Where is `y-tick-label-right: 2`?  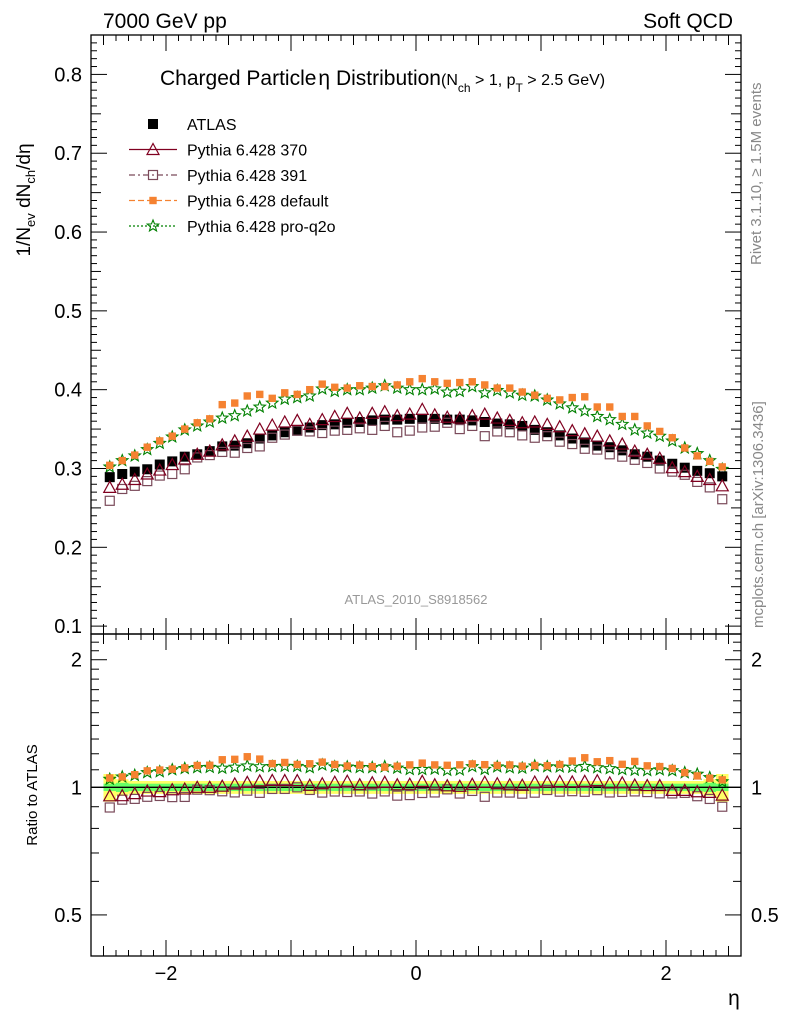
y-tick-label-right: 2 is located at coordinates (756, 661).